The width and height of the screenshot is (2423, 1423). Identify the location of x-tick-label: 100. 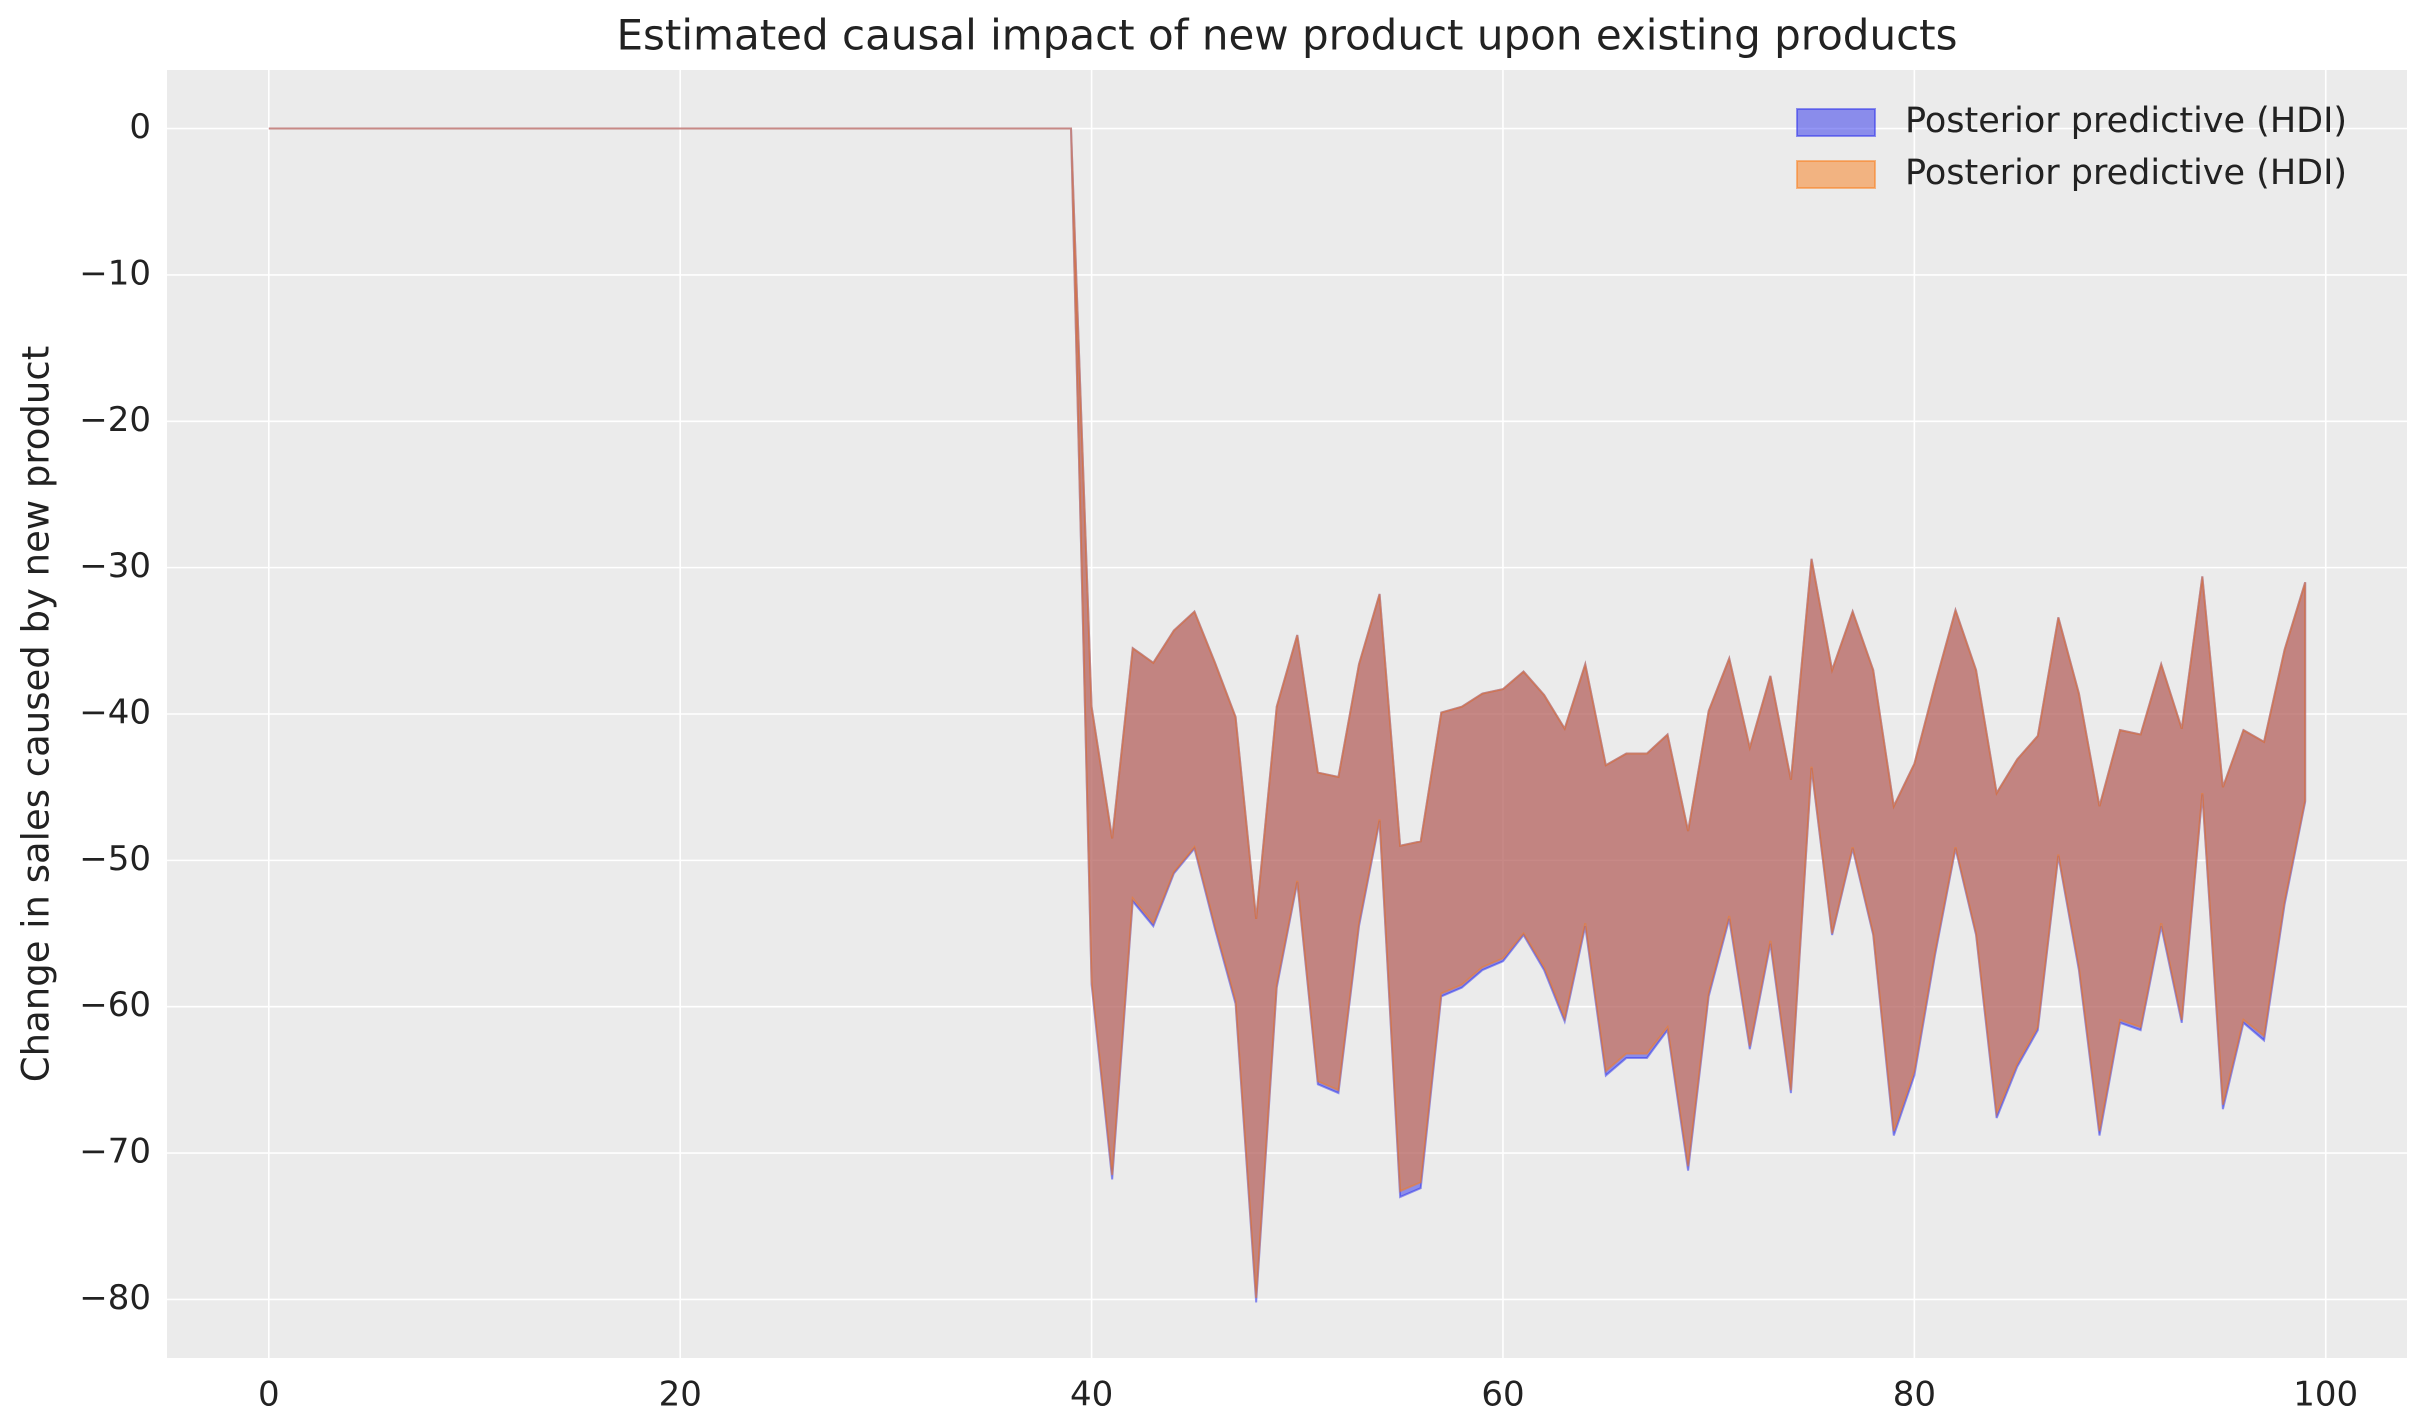
(2325, 1395).